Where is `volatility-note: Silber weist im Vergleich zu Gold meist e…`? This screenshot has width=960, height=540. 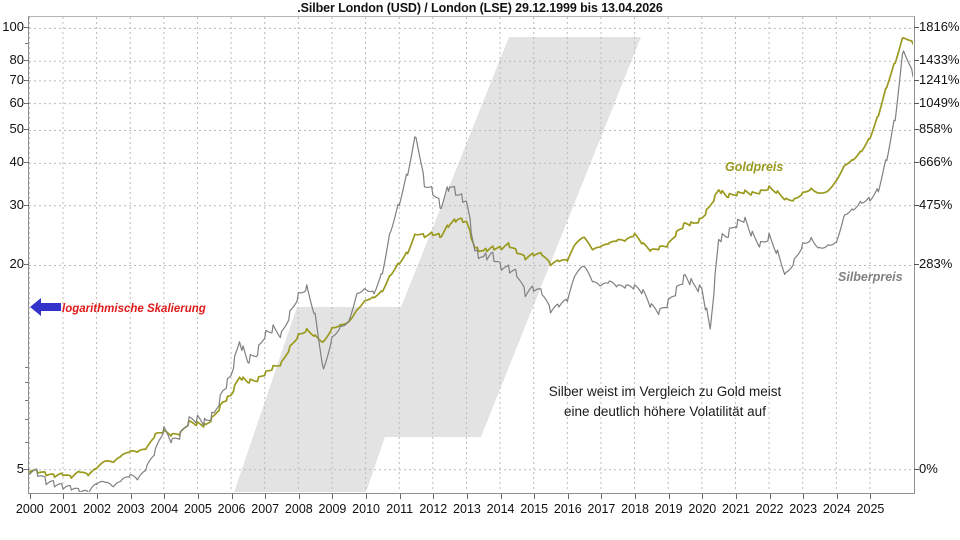 volatility-note: Silber weist im Vergleich zu Gold meist e… is located at coordinates (665, 402).